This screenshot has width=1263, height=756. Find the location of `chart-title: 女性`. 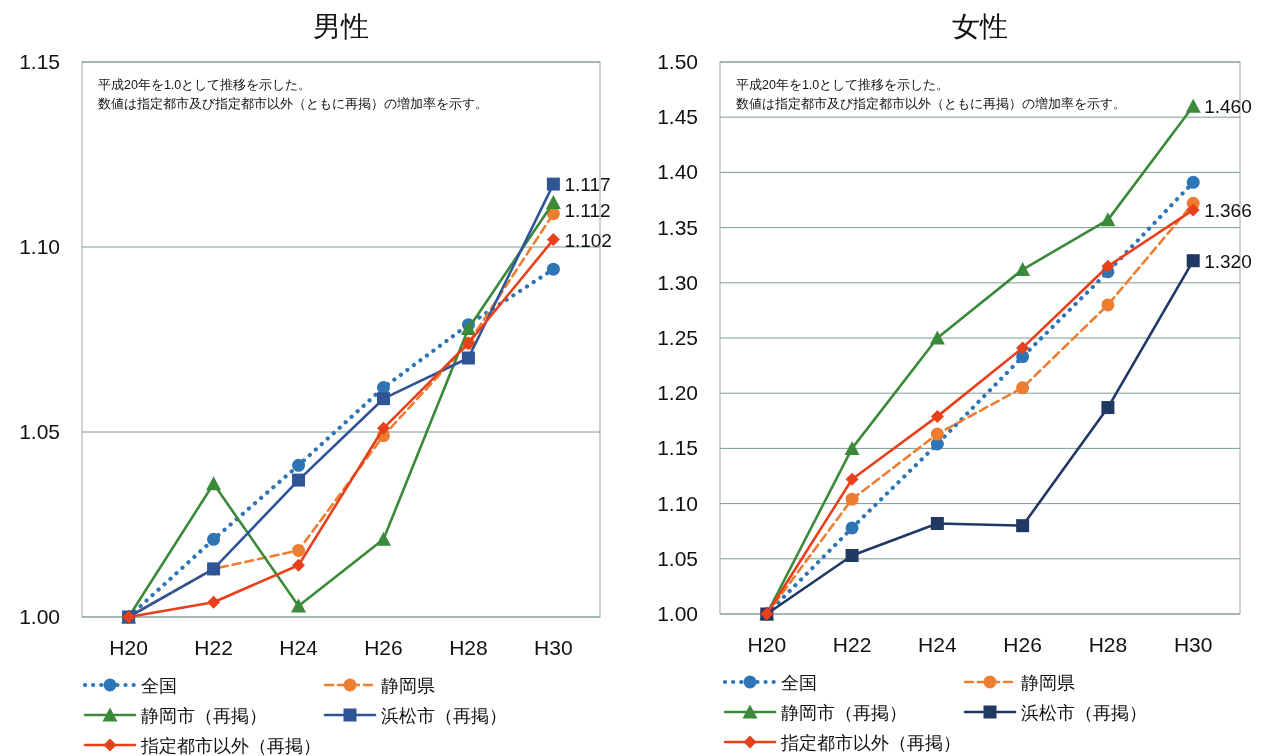

chart-title: 女性 is located at coordinates (980, 26).